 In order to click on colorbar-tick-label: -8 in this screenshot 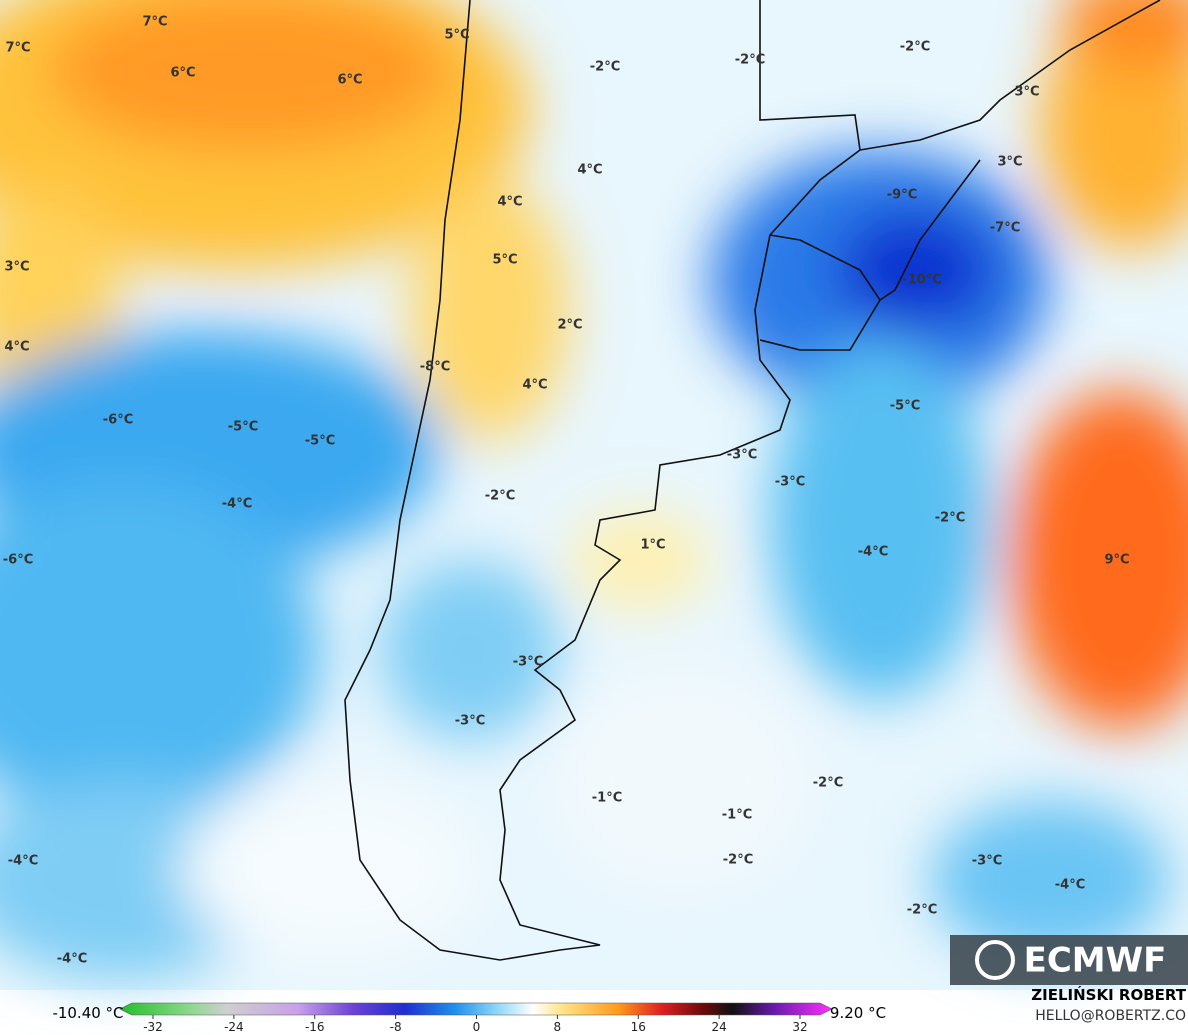, I will do `click(396, 1027)`.